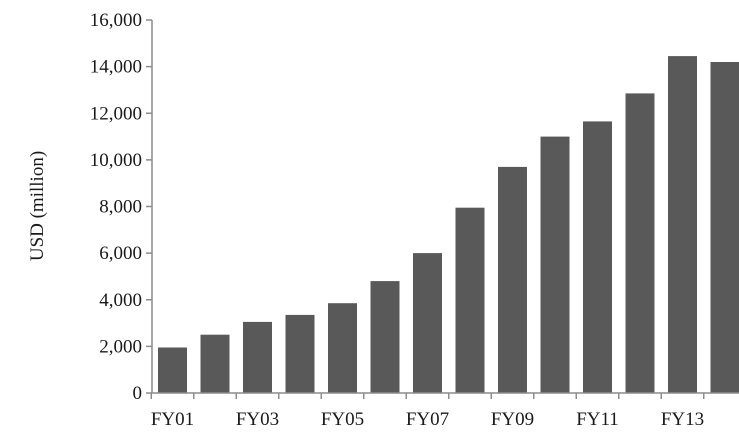  I want to click on y-tick-label: 2,000, so click(120, 346).